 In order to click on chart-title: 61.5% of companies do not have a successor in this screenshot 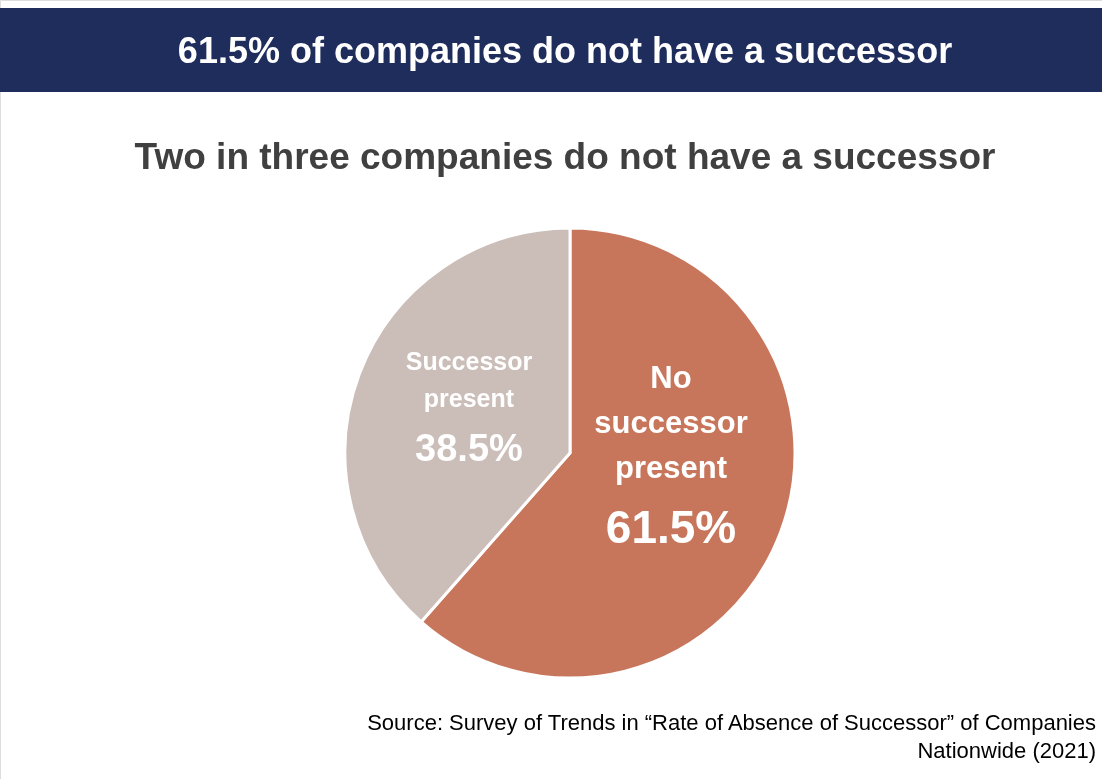, I will do `click(565, 50)`.